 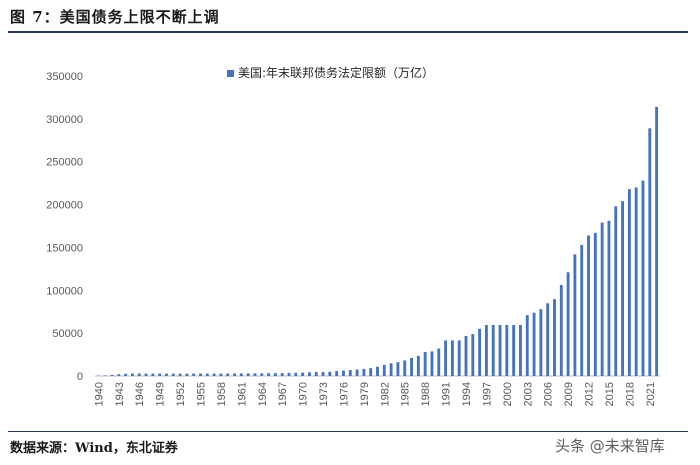 I want to click on x-tick-label: 1982, so click(x=385, y=394).